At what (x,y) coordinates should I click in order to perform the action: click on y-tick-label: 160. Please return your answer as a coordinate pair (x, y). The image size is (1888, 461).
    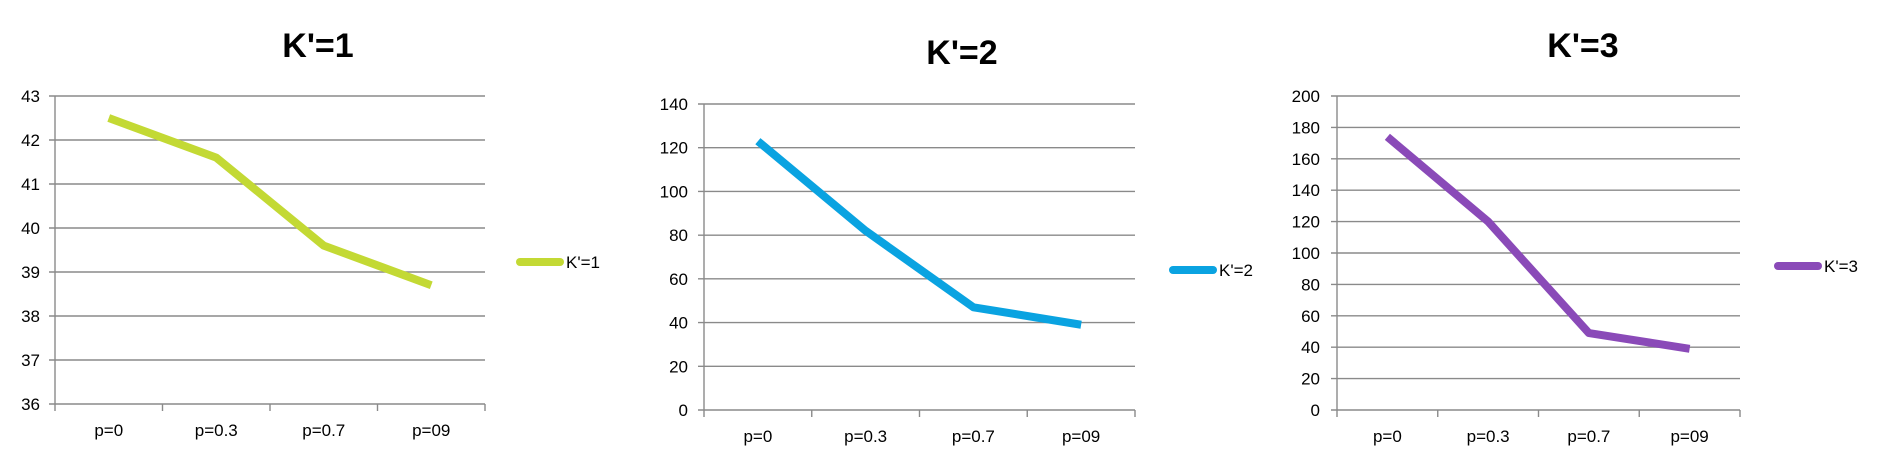
    Looking at the image, I should click on (1306, 159).